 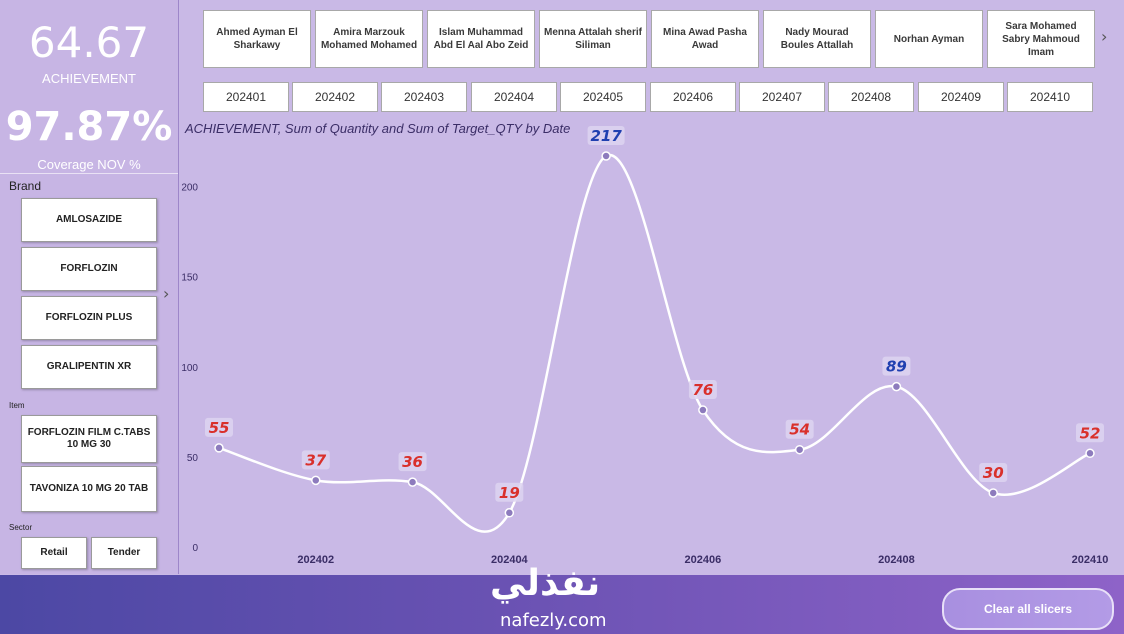 I want to click on rep-button: Mina Awad Pasha Awad, so click(x=705, y=39).